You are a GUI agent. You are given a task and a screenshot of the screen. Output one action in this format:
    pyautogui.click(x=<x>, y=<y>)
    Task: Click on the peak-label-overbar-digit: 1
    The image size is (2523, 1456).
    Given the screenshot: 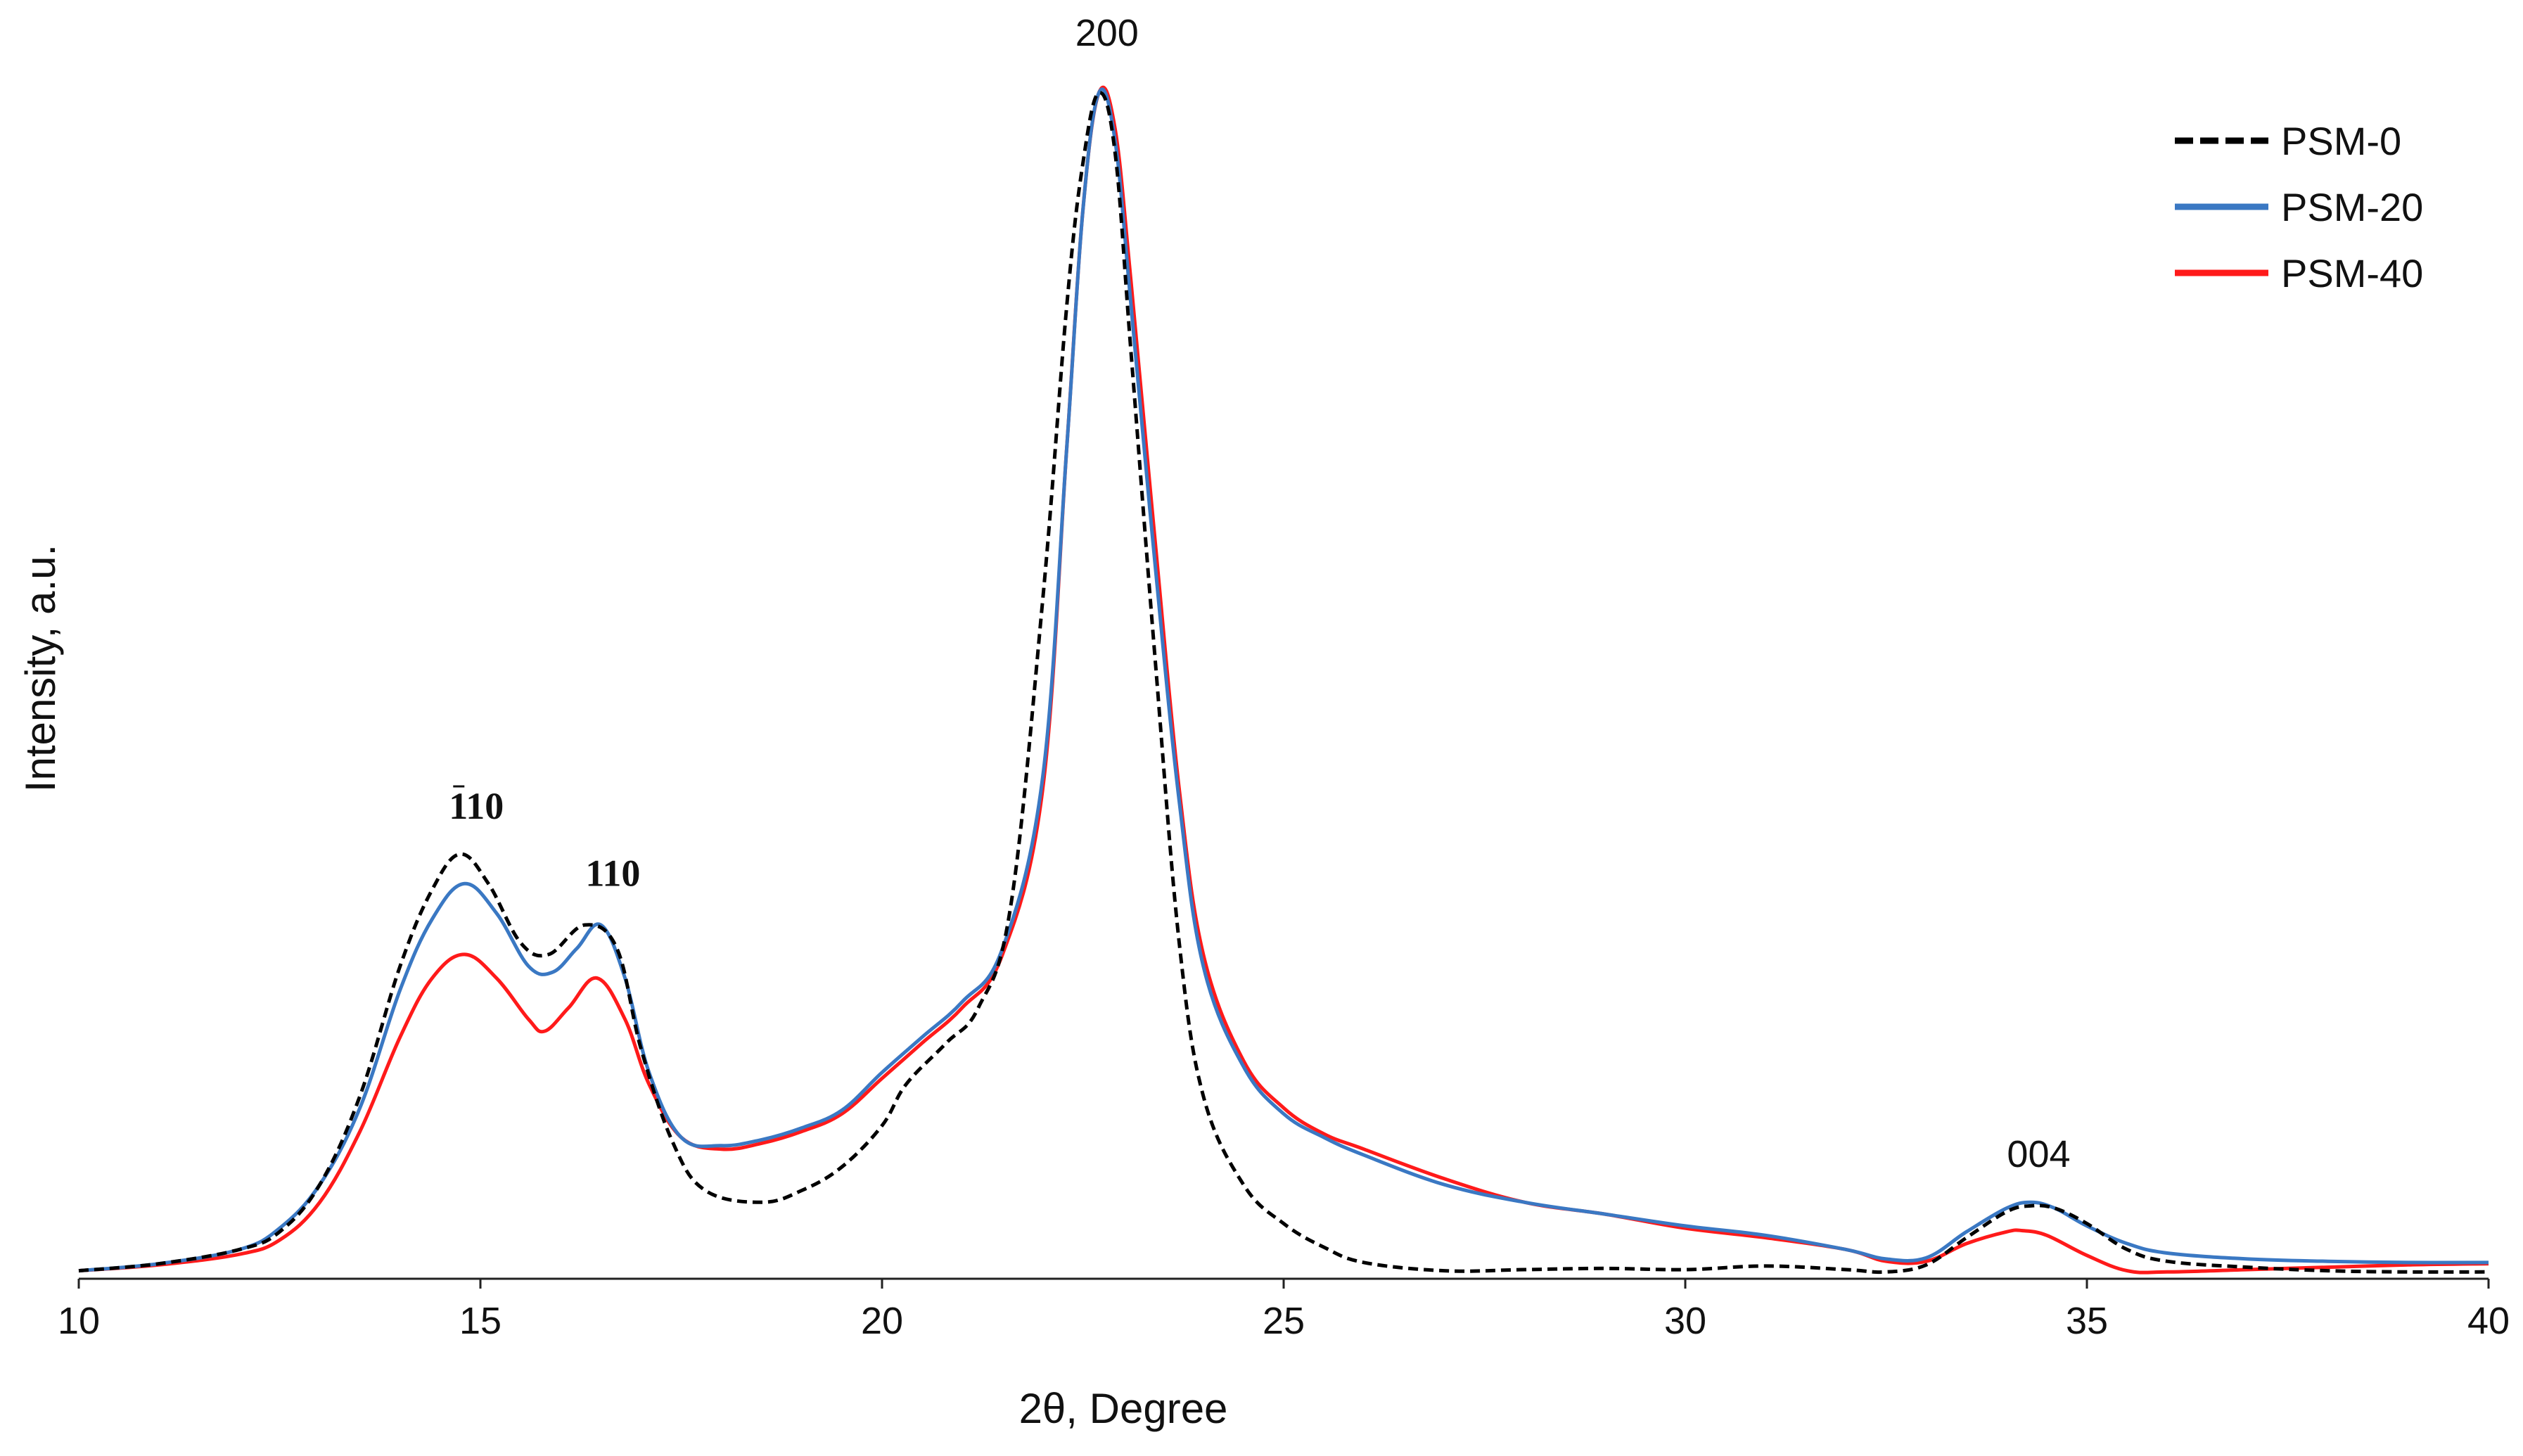 What is the action you would take?
    pyautogui.click(x=457, y=806)
    